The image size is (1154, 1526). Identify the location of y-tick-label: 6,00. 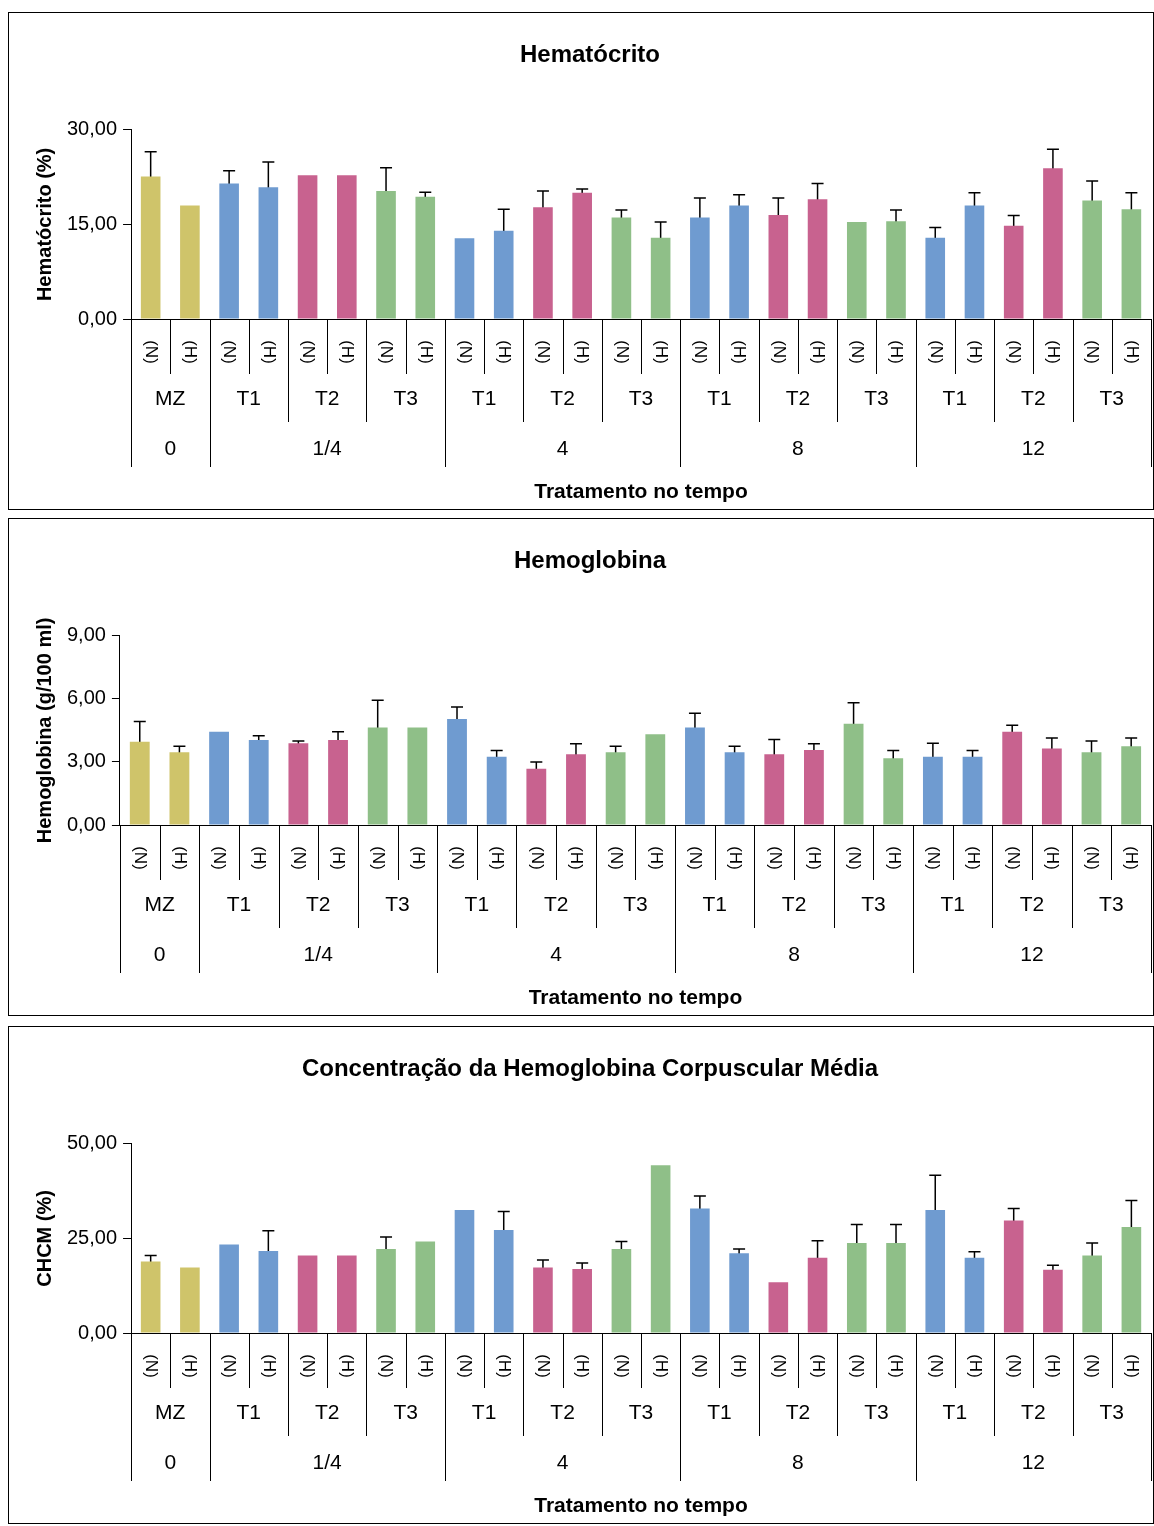
(86, 697).